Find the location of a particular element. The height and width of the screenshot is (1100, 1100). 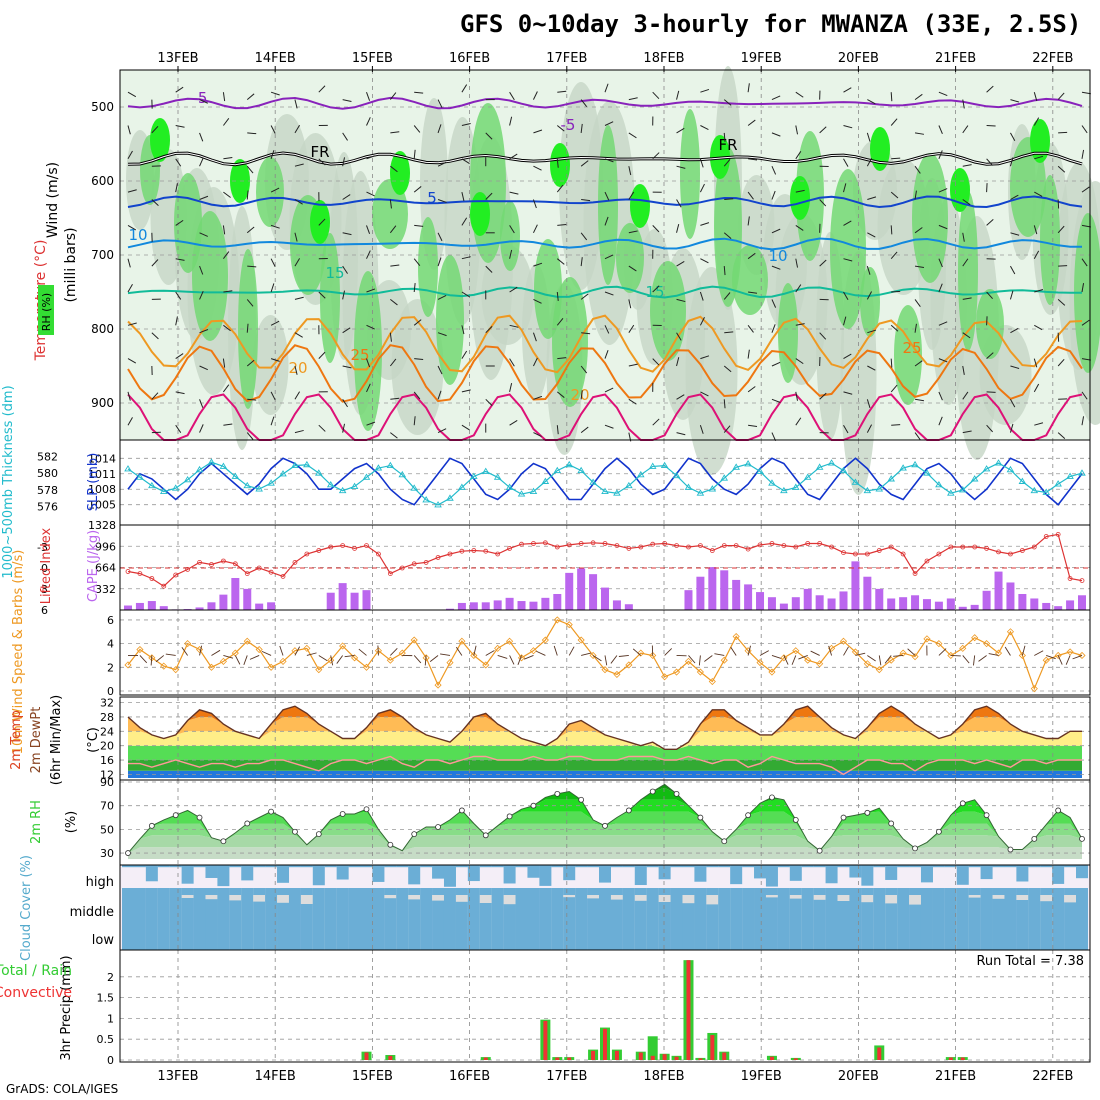

axis-label-rh2m: 2m RH is located at coordinates (36, 822).